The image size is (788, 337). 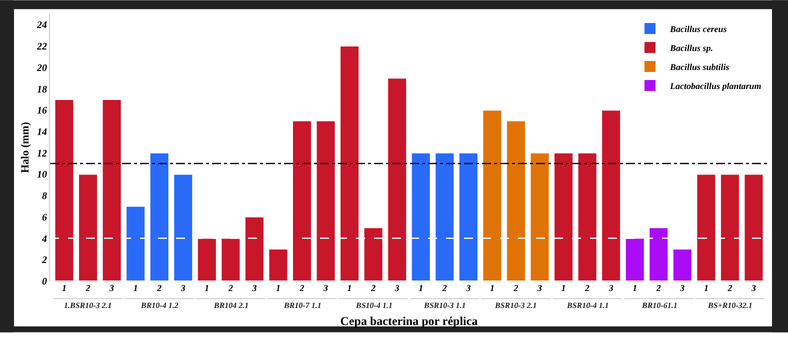 I want to click on legend-label: Bacillus cereus, so click(x=698, y=29).